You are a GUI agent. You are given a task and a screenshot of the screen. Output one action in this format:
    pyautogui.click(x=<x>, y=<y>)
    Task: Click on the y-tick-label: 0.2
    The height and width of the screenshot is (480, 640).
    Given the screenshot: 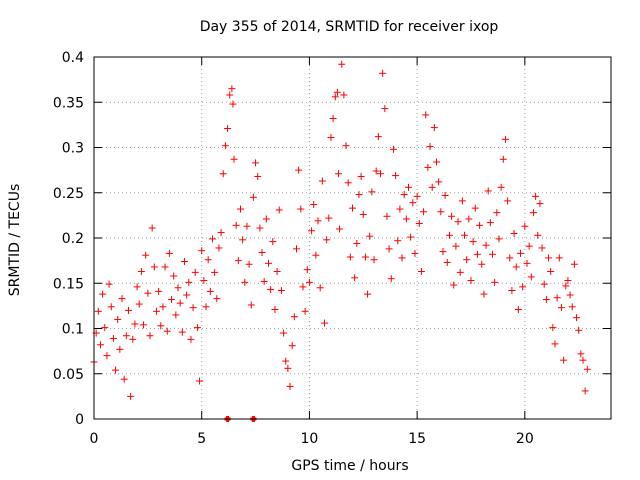 What is the action you would take?
    pyautogui.click(x=73, y=239)
    